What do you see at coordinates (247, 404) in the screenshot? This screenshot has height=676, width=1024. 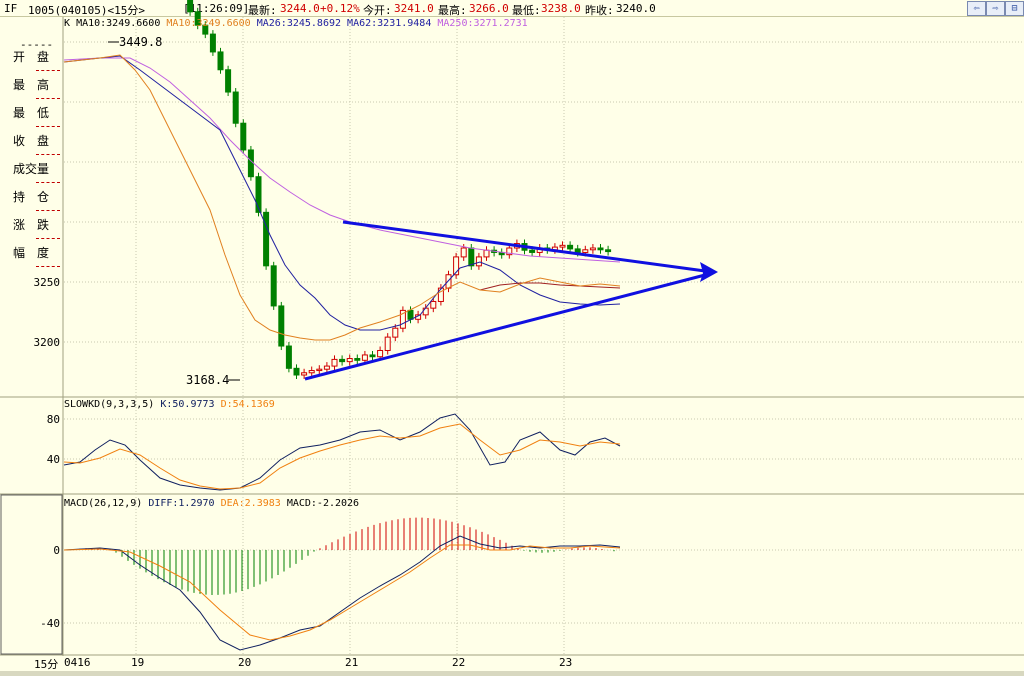 I see `kd-d-value: D:54.1369` at bounding box center [247, 404].